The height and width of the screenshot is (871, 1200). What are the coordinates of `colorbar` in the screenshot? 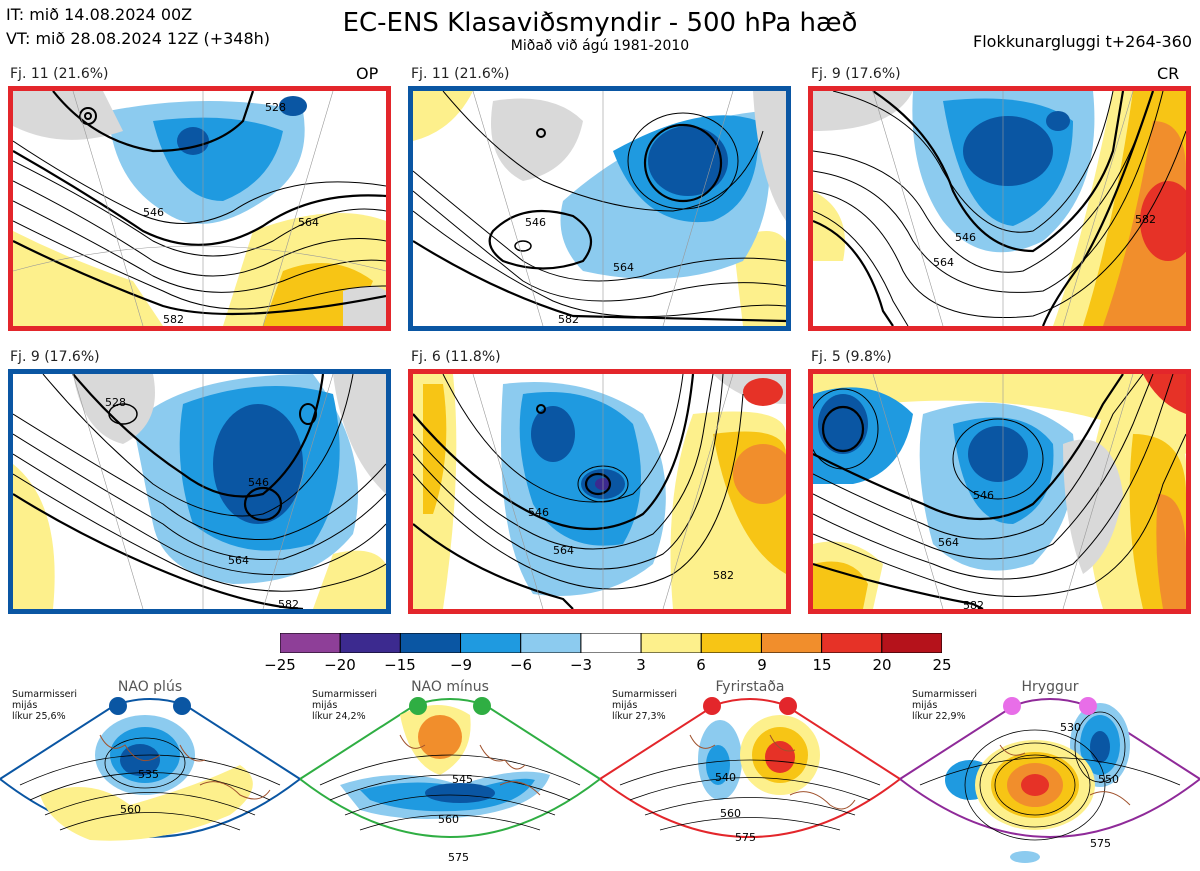 It's located at (611, 643).